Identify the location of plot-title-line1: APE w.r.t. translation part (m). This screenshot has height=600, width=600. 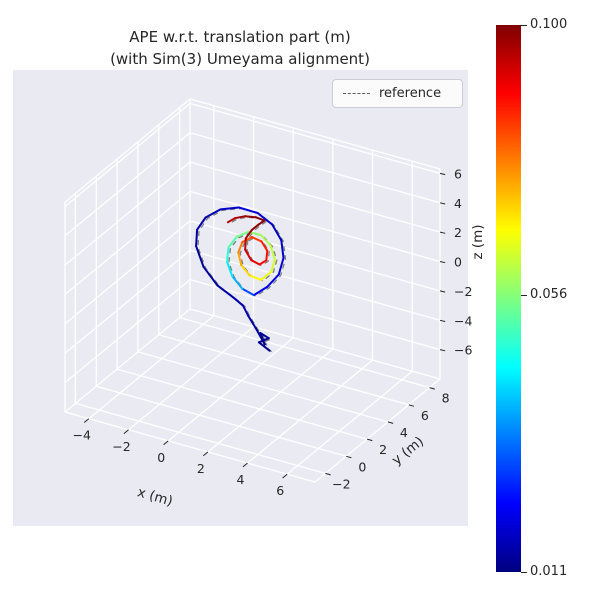
(240, 37).